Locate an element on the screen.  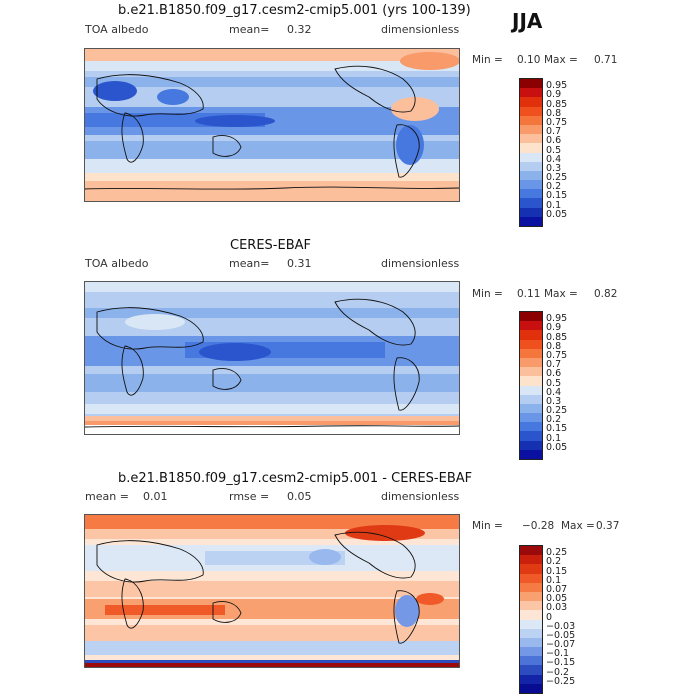
colorbar-tick-label: 0.3 is located at coordinates (554, 401).